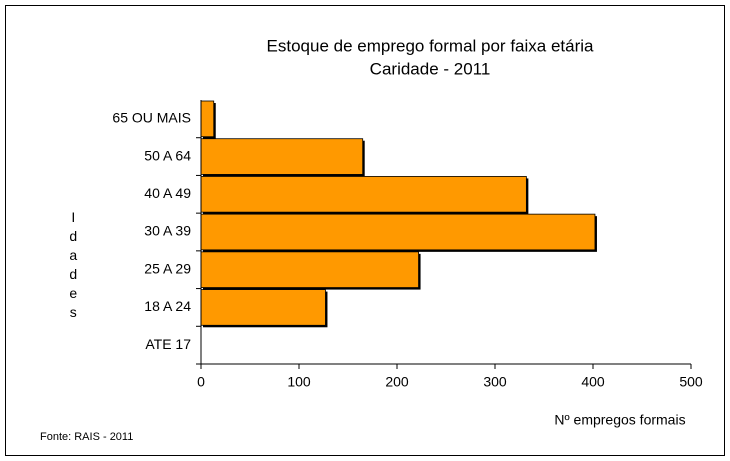  What do you see at coordinates (201, 382) in the screenshot?
I see `x-tick-label: 0` at bounding box center [201, 382].